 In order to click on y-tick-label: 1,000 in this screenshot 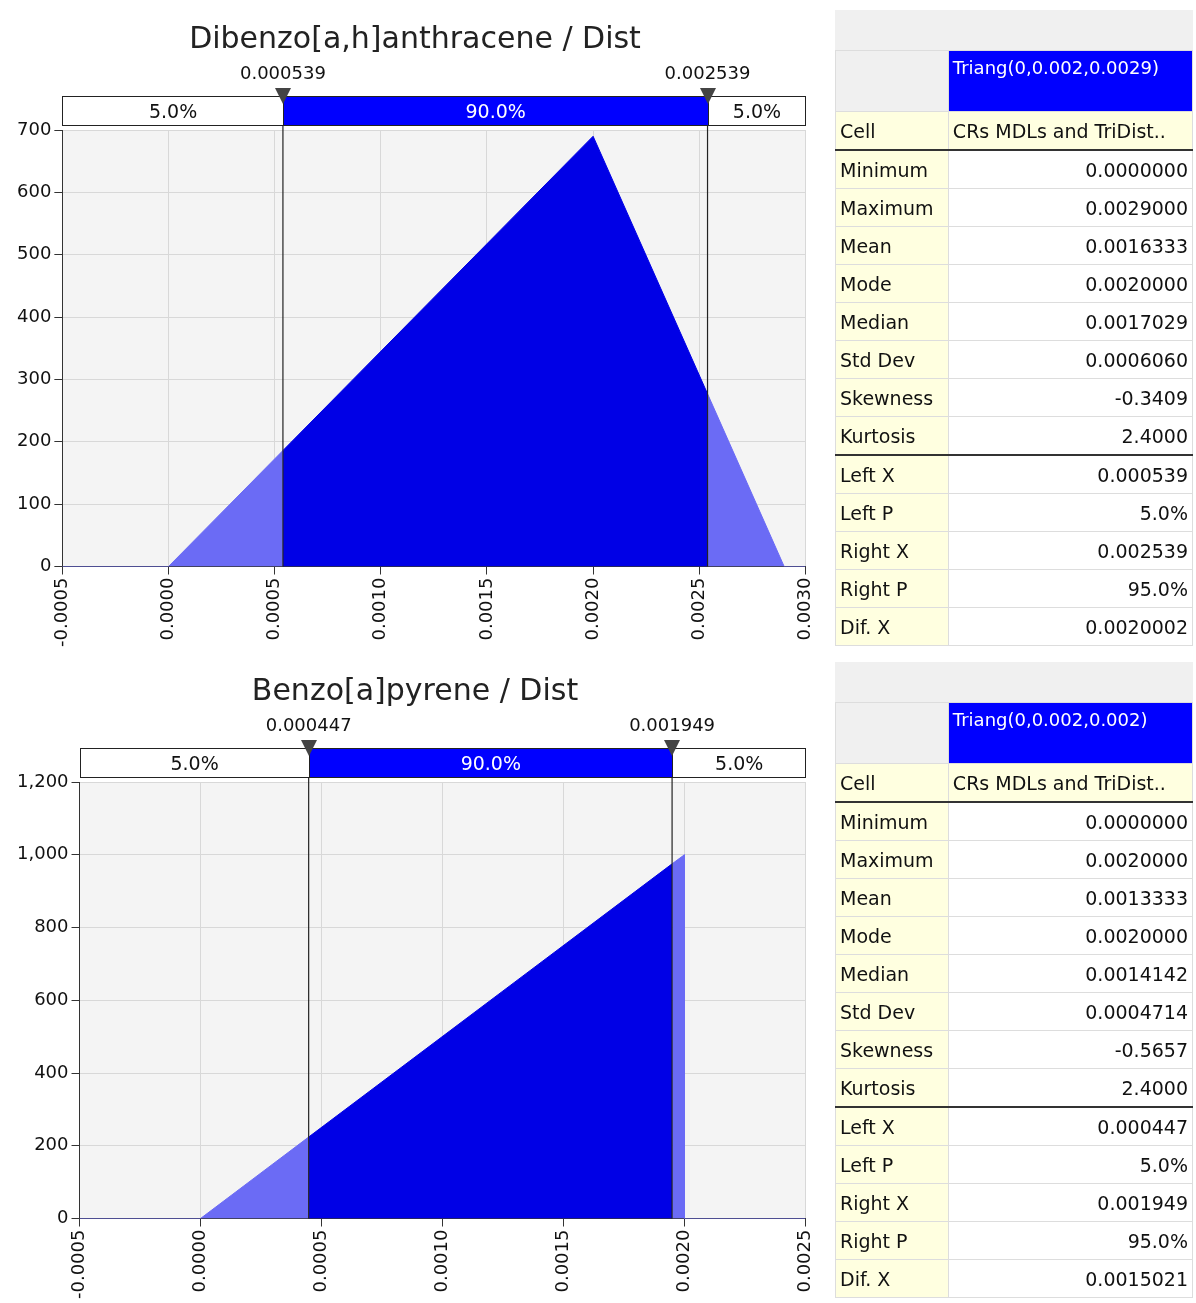, I will do `click(43, 853)`.